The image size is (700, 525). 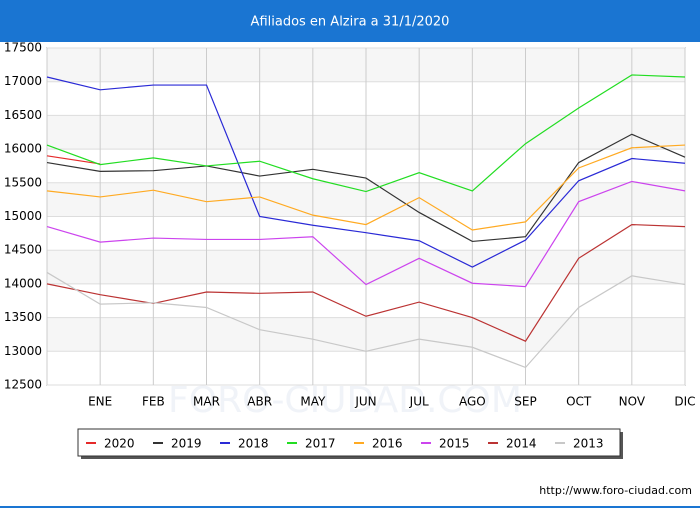 What do you see at coordinates (23, 149) in the screenshot?
I see `y-tick-label: 16000` at bounding box center [23, 149].